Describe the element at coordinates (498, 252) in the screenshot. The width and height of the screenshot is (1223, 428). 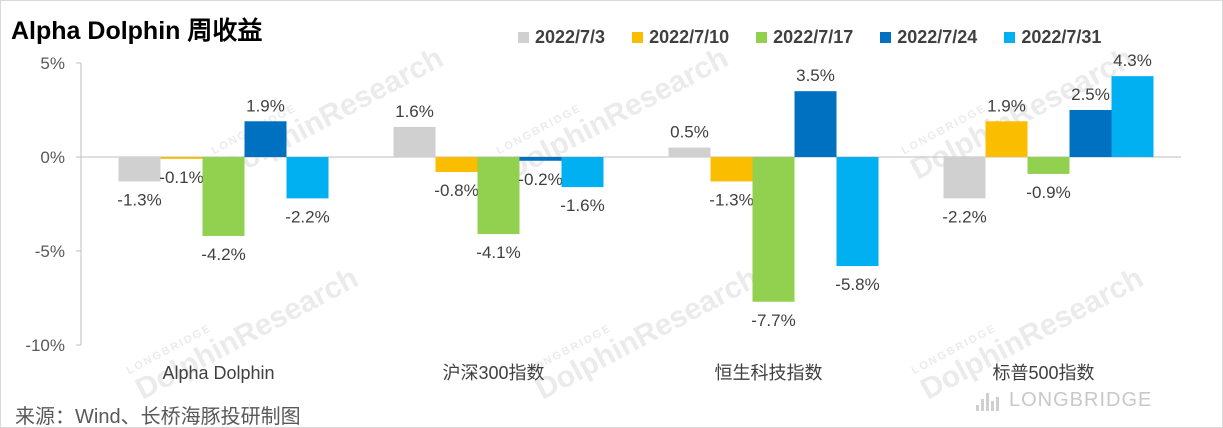
I see `data-label: -4.1%` at that location.